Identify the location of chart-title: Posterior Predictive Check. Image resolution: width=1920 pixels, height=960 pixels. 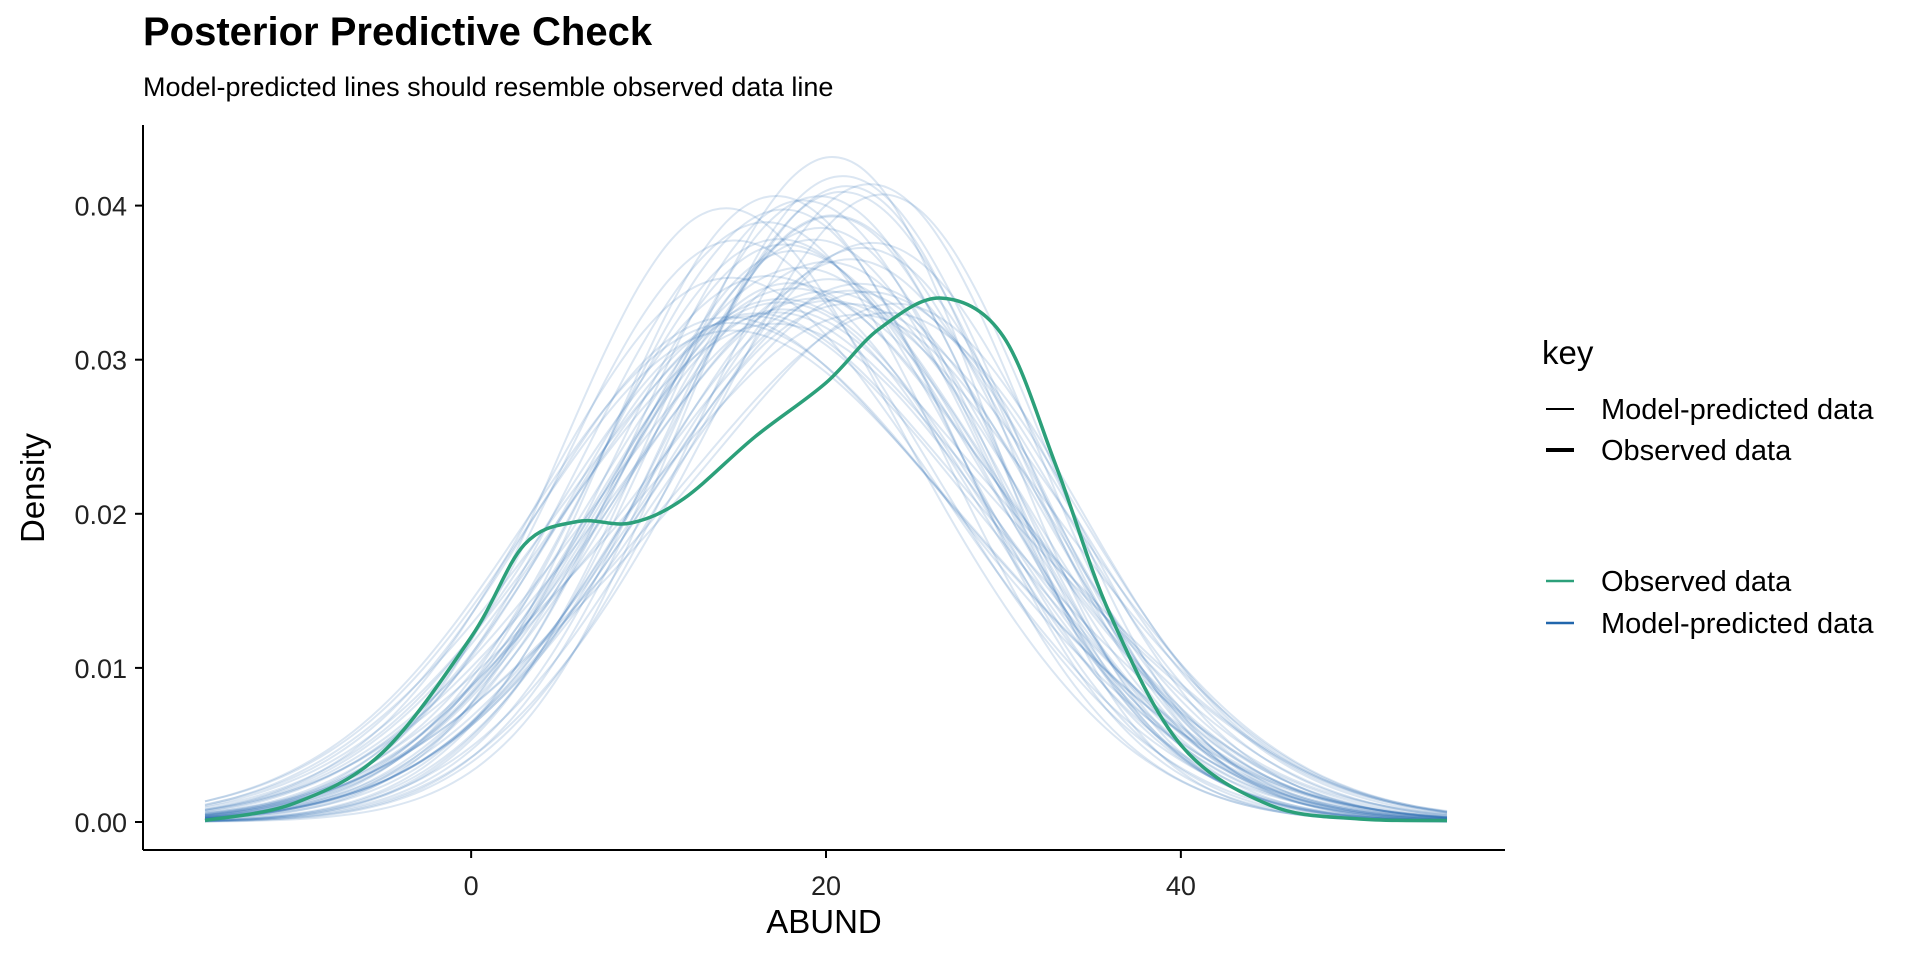
(398, 32).